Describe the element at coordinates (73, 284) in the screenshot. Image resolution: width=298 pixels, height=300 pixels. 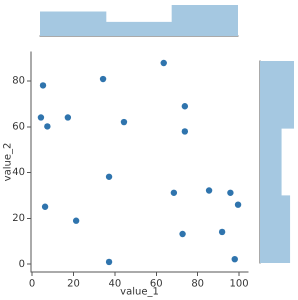
I see `x-tick-label: 20` at that location.